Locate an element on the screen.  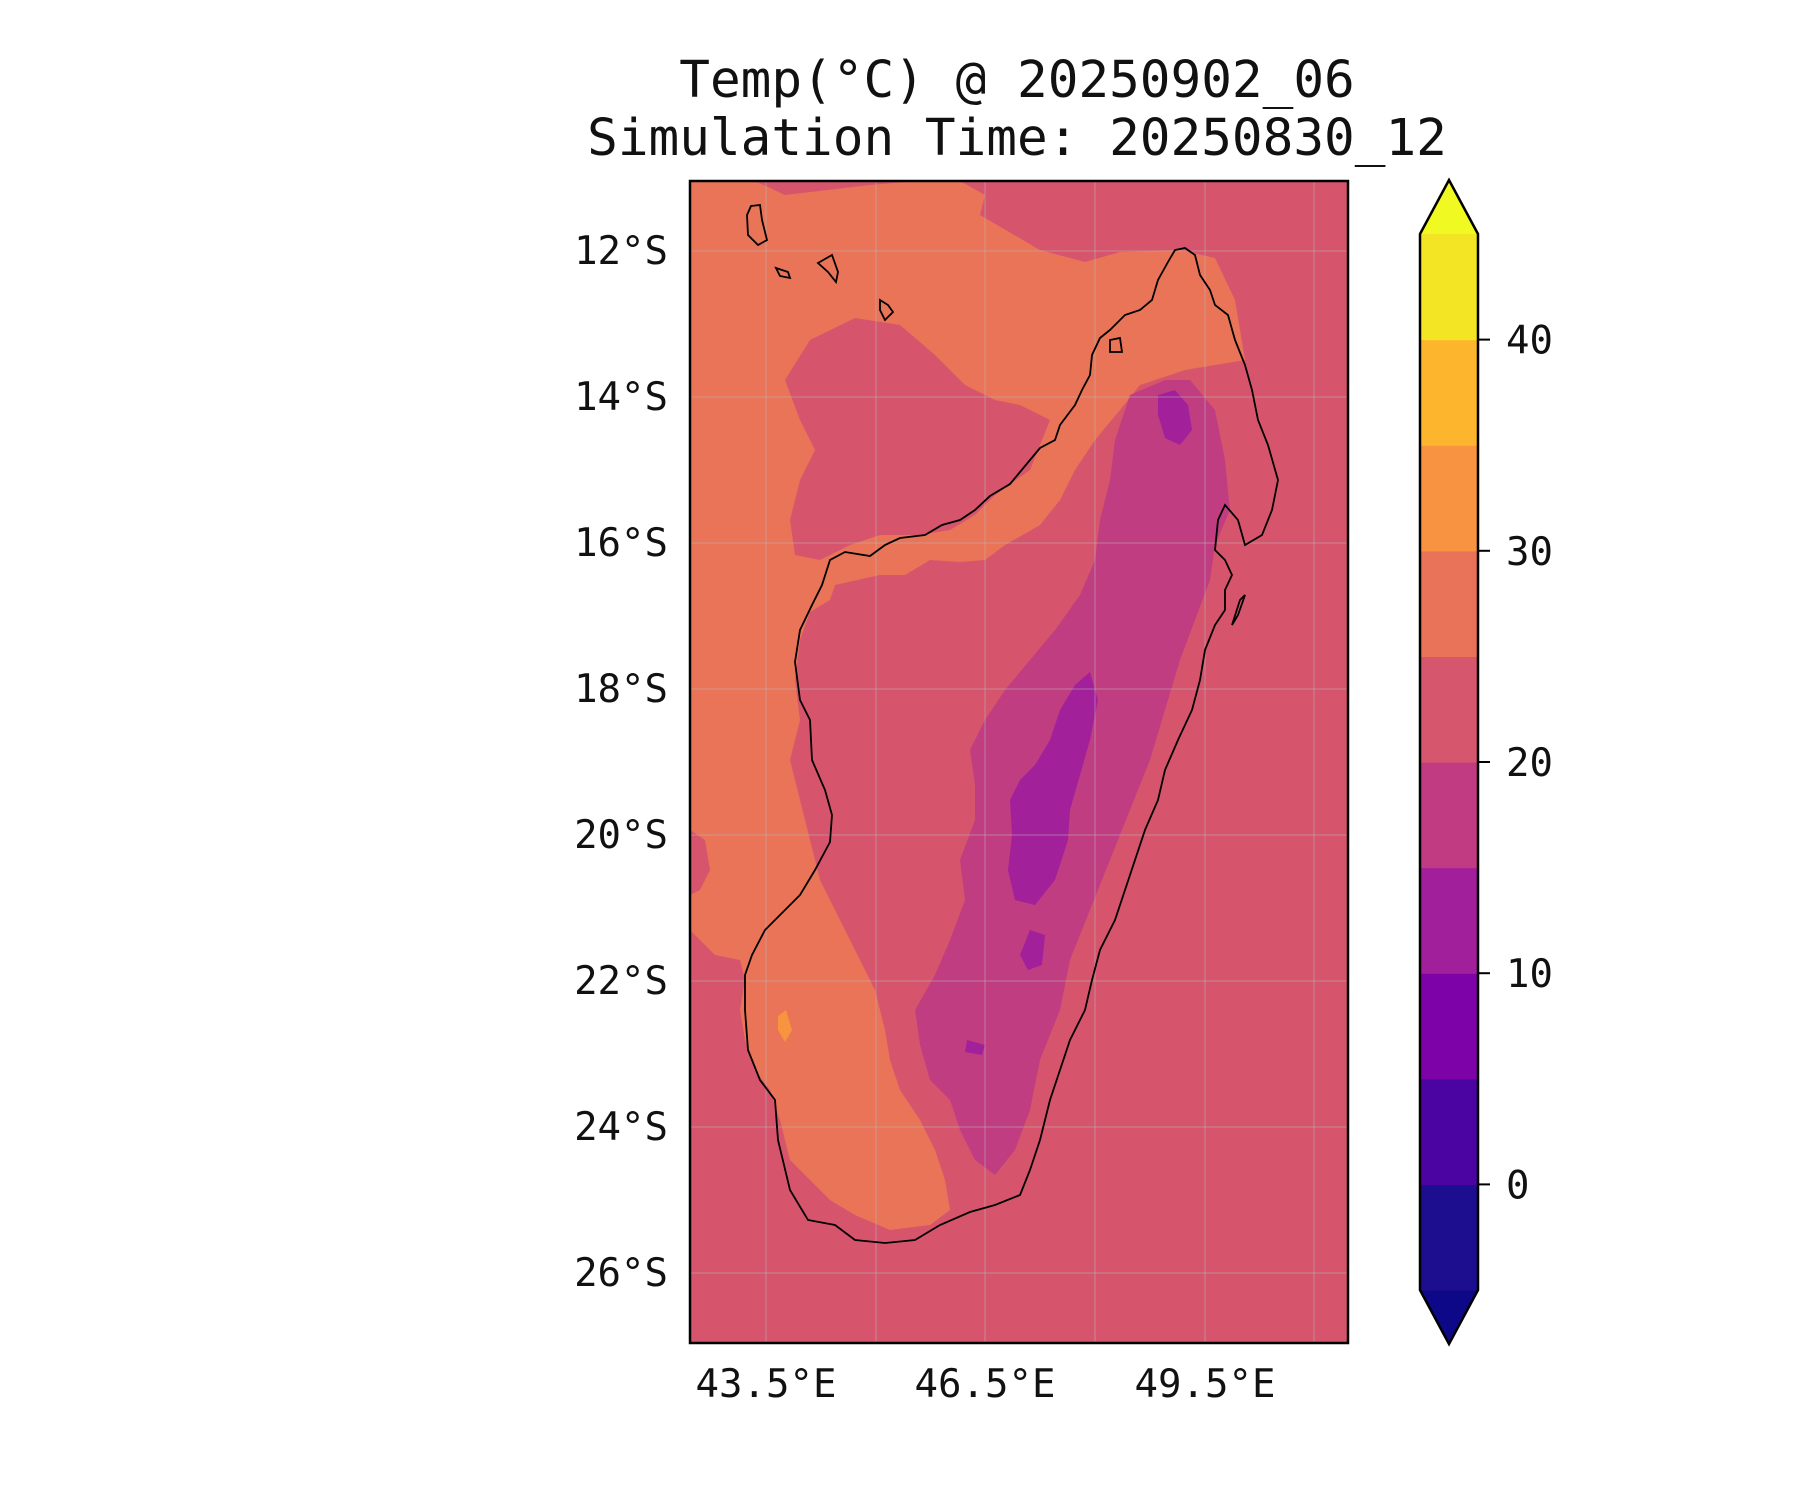
chart-title: Temp(°C) @ 20250902_06 is located at coordinates (1017, 80).